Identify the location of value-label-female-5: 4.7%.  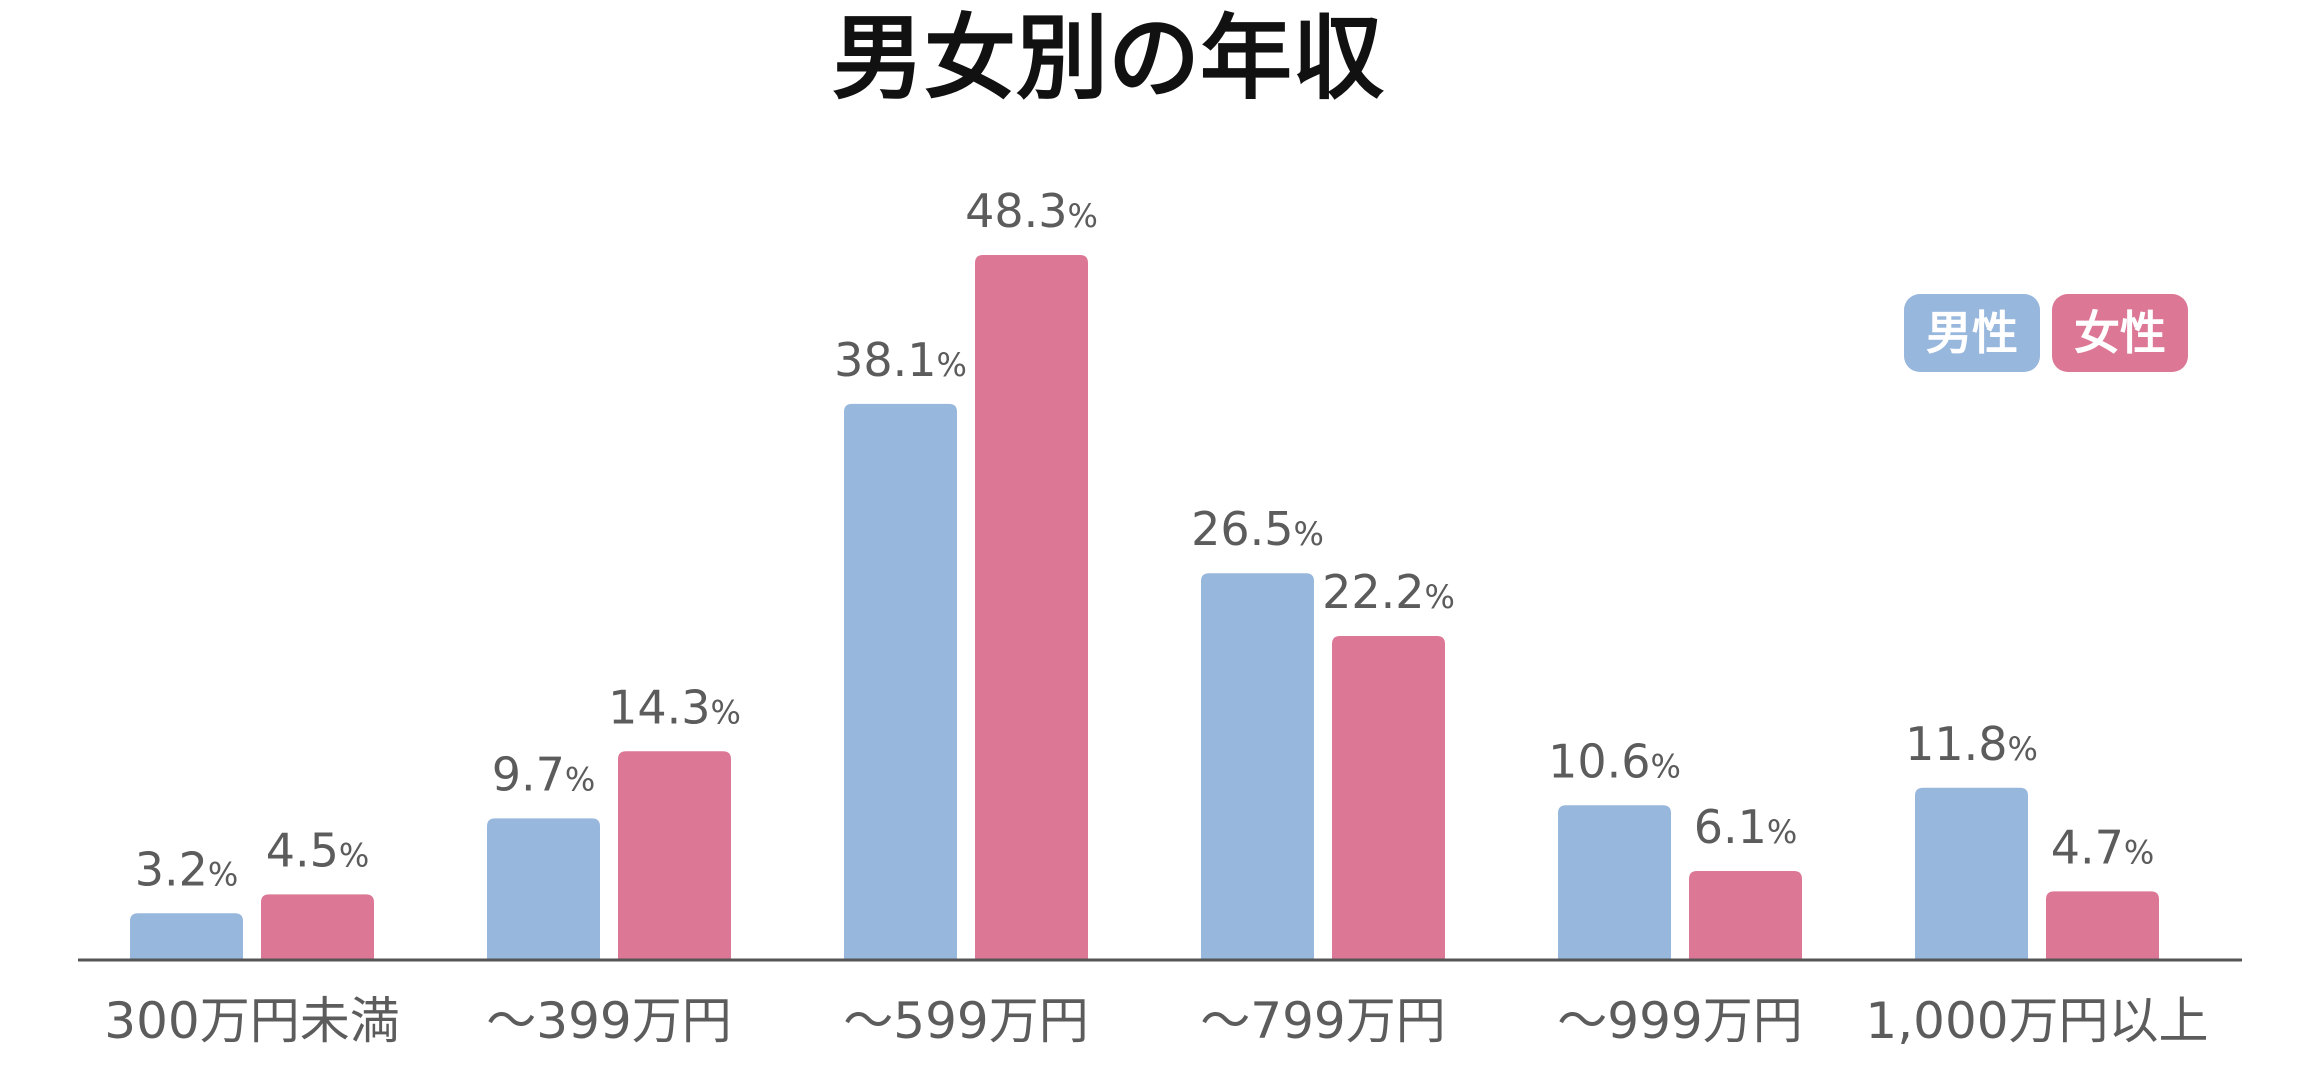
(2103, 847).